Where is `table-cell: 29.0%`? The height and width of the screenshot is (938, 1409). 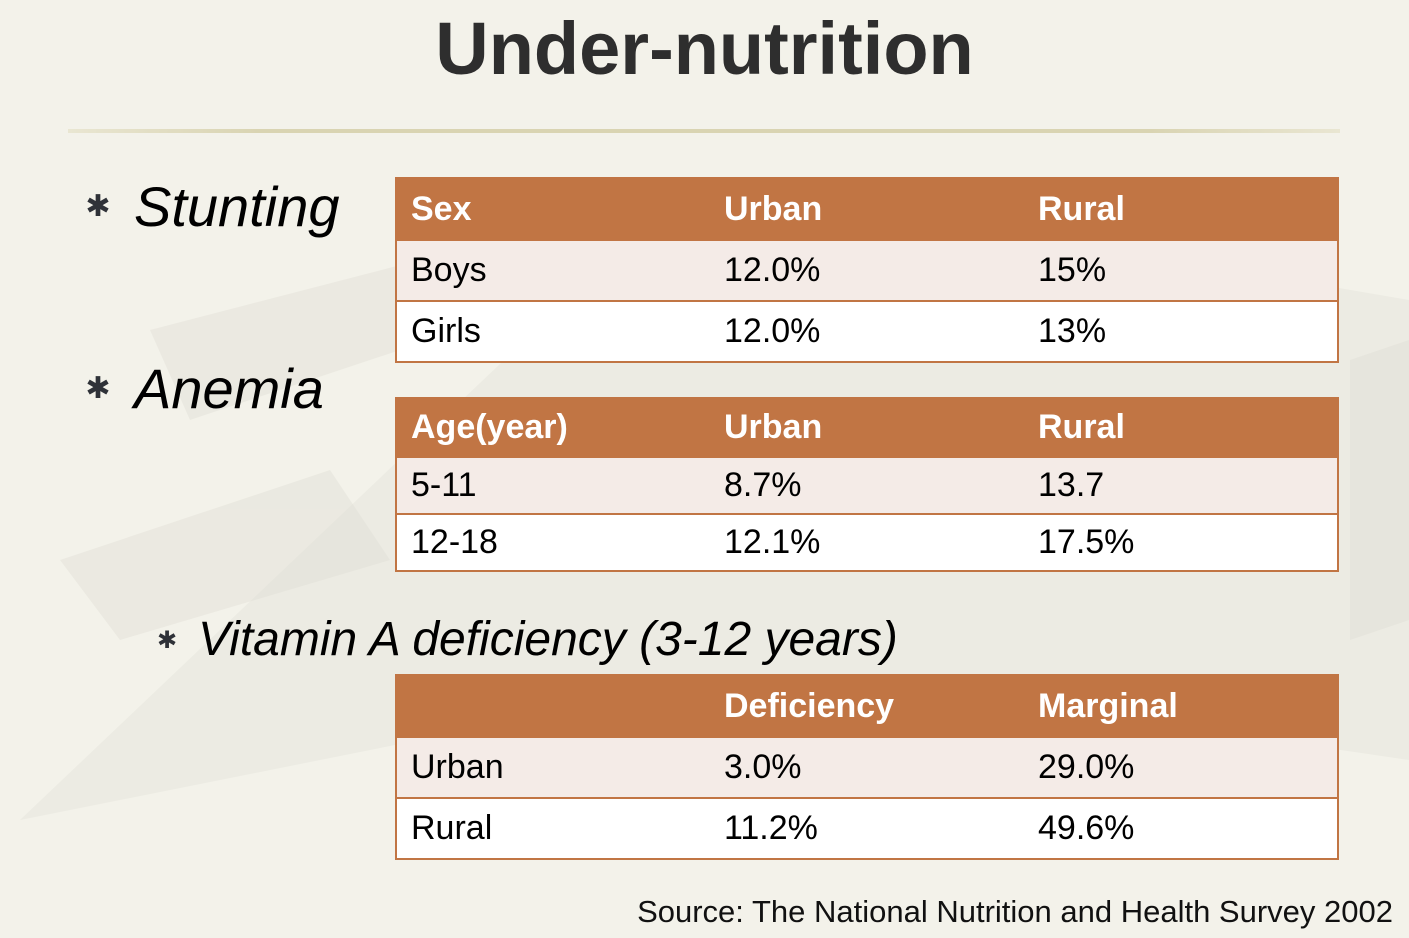
table-cell: 29.0% is located at coordinates (1181, 767).